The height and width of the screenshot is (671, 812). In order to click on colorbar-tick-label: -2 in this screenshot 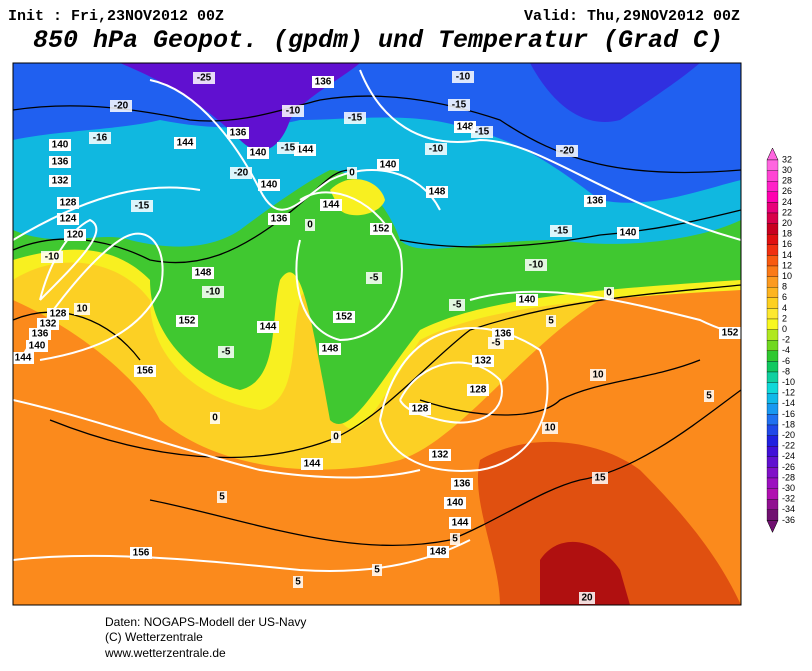, I will do `click(786, 340)`.